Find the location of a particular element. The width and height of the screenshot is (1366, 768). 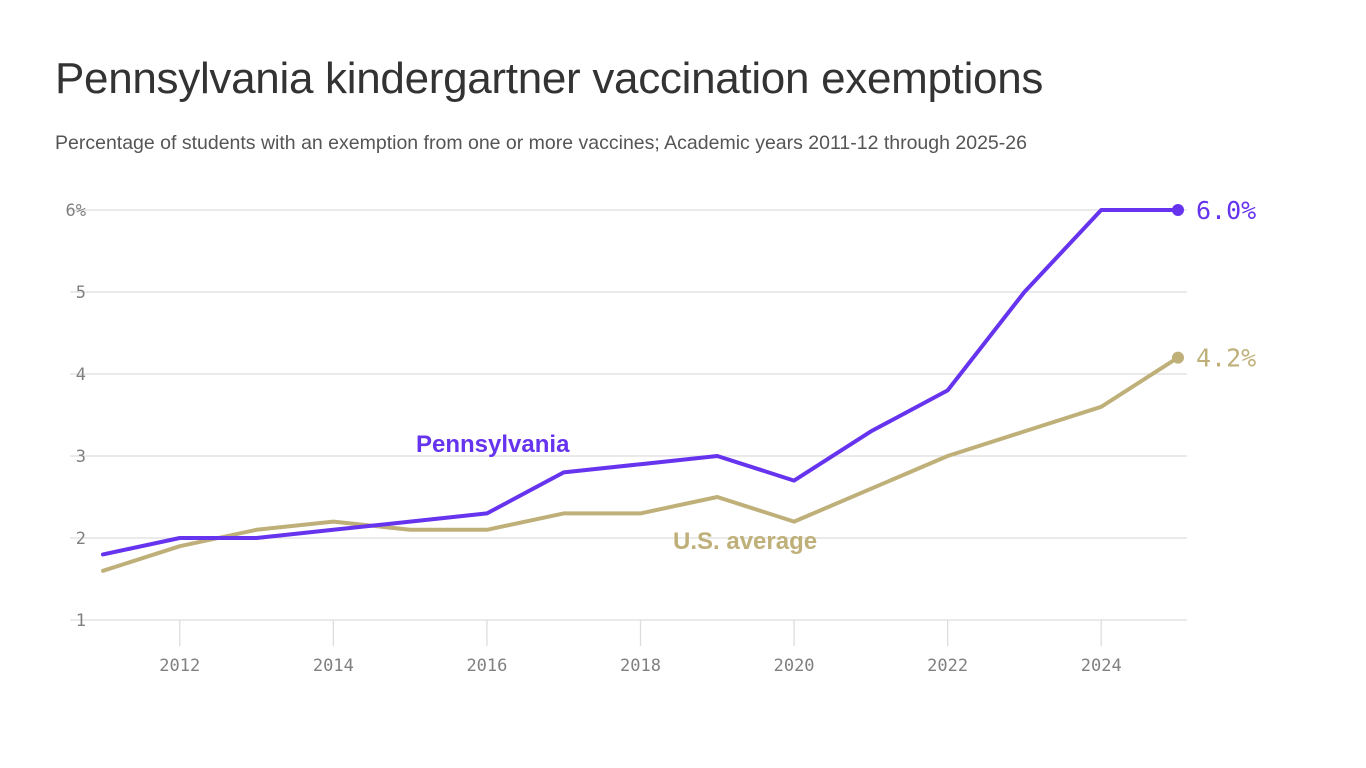

us_average-series-label: U.S. average is located at coordinates (745, 541).